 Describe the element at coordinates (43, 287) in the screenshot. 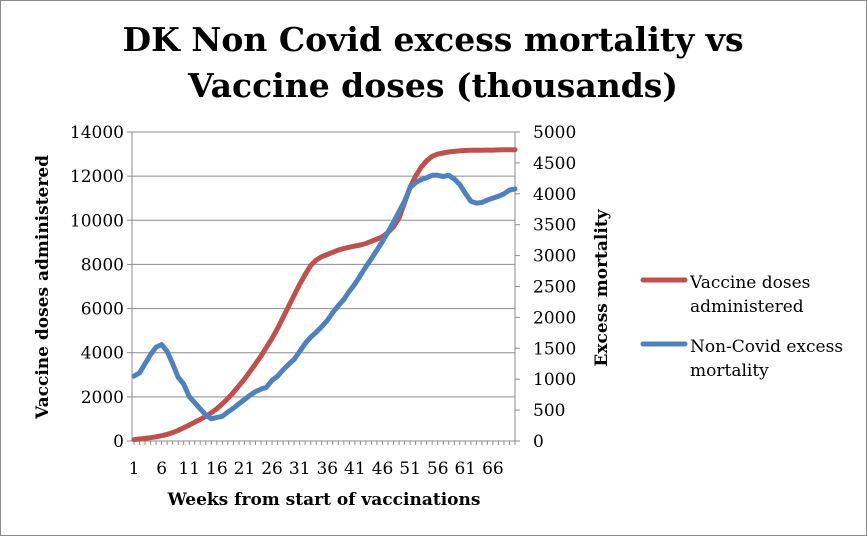

I see `y-left-axis-title: Vaccine doses administered` at that location.